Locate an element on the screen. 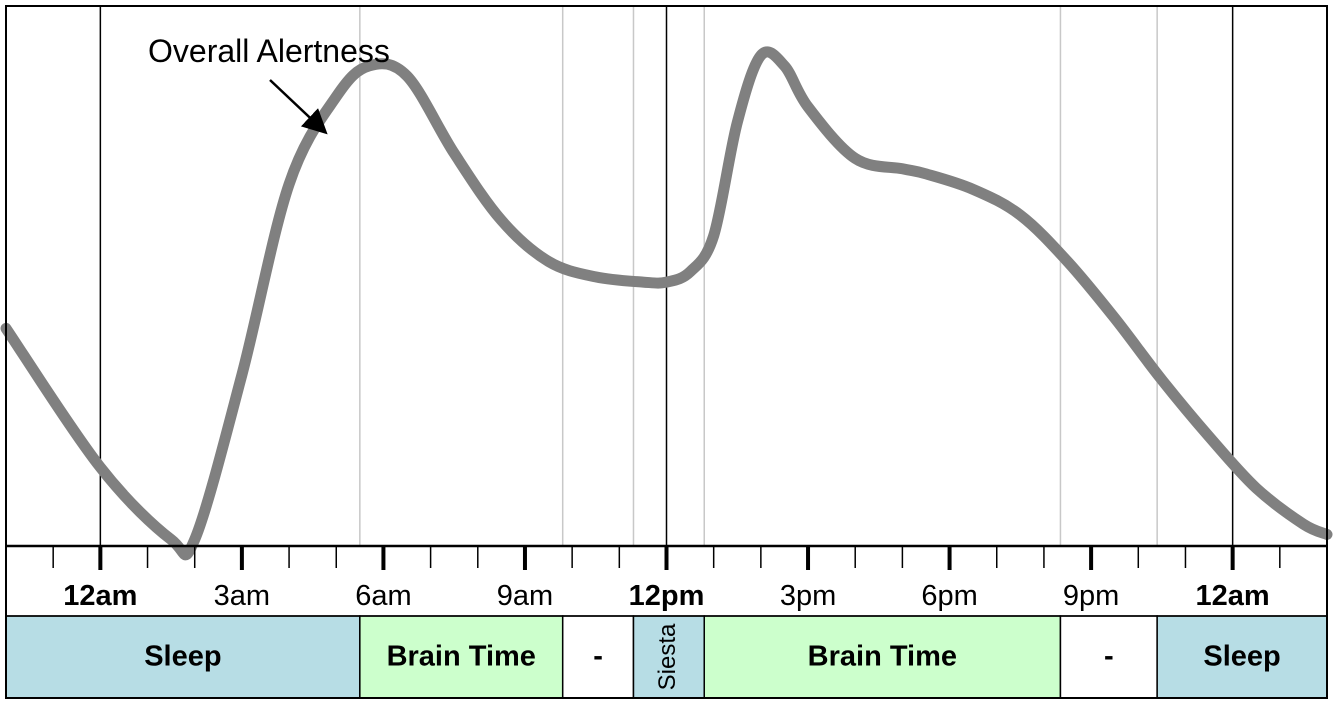  tick-label-12pm: 12pm is located at coordinates (667, 596).